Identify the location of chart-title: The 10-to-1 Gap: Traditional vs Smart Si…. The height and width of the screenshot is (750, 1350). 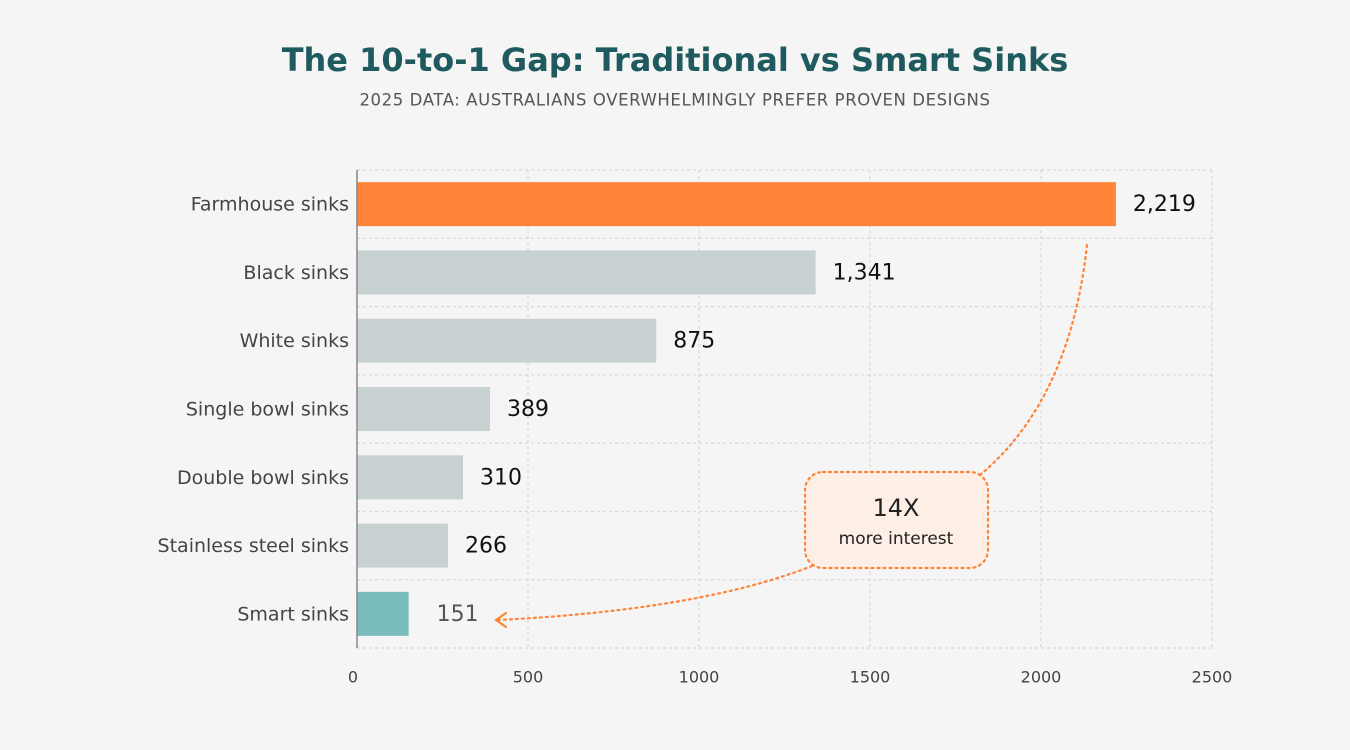
(675, 60).